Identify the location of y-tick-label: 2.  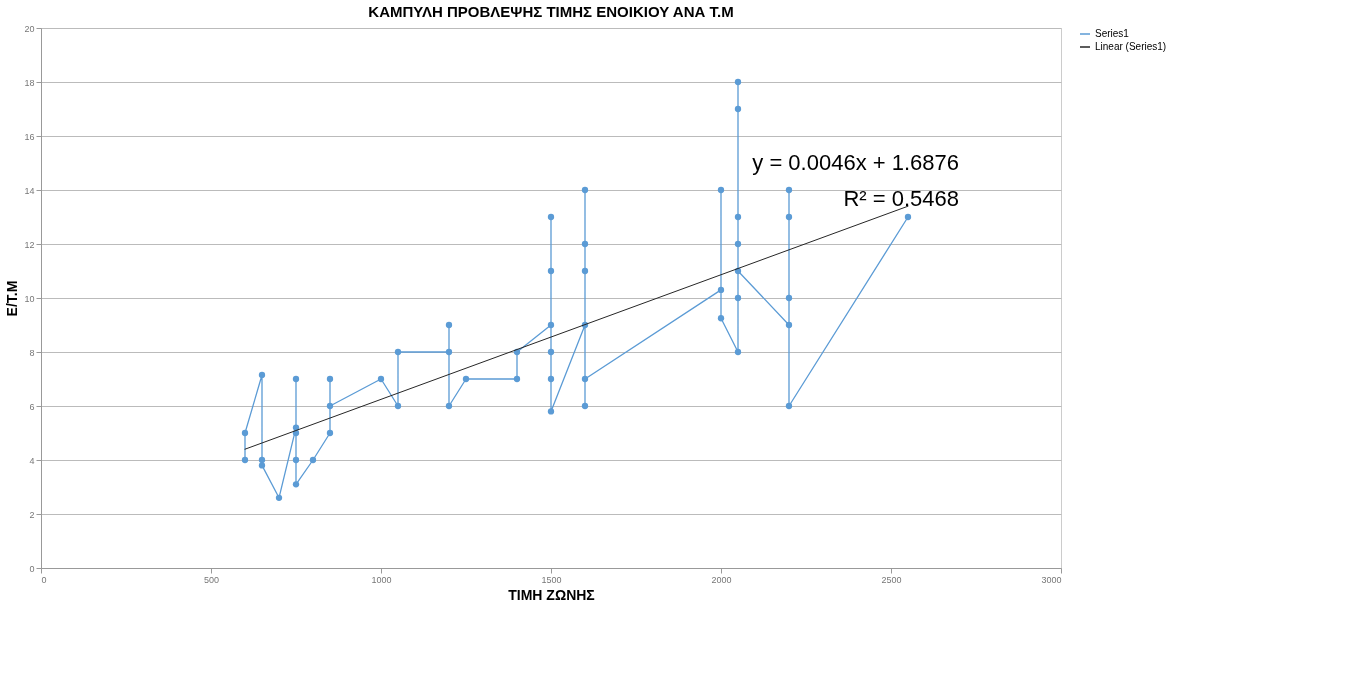
(32, 514).